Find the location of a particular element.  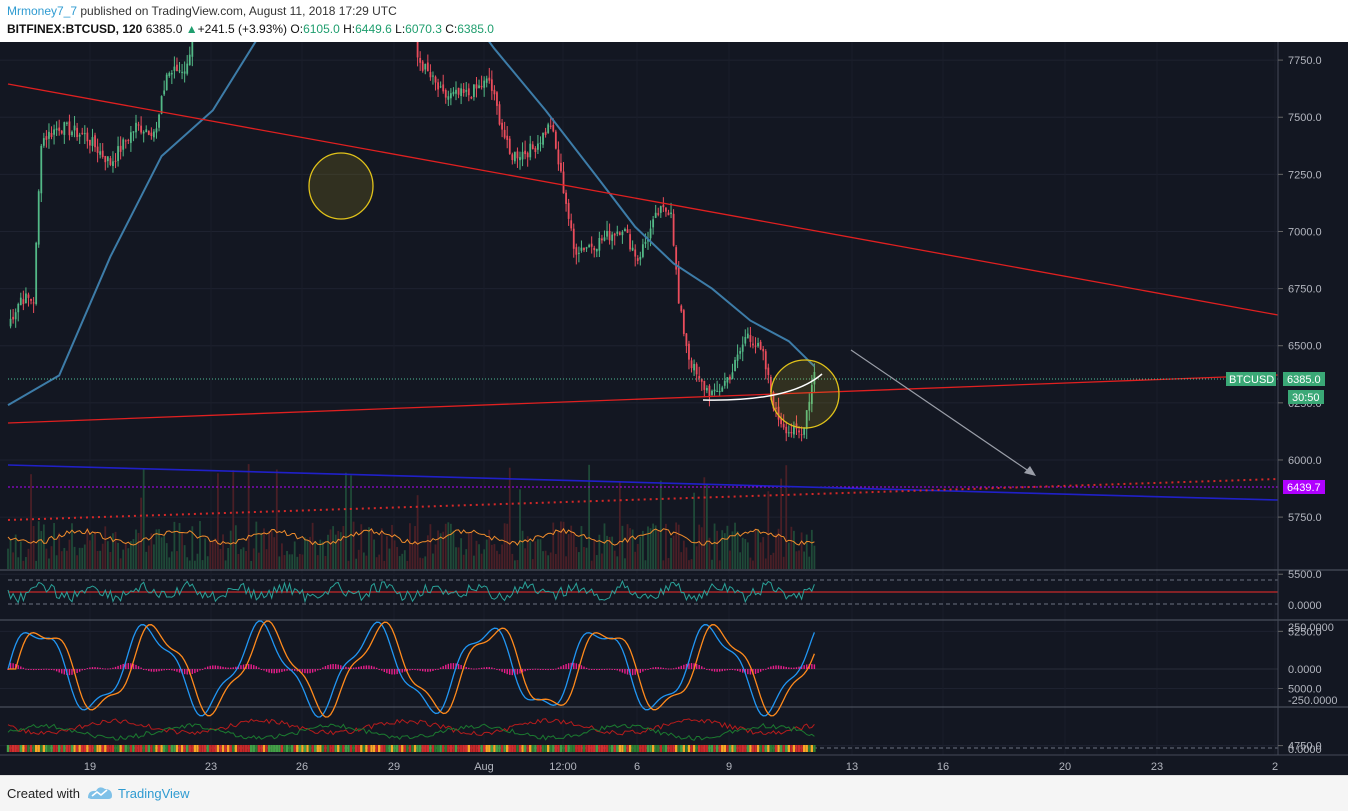

dir-plus-line is located at coordinates (411, 732).